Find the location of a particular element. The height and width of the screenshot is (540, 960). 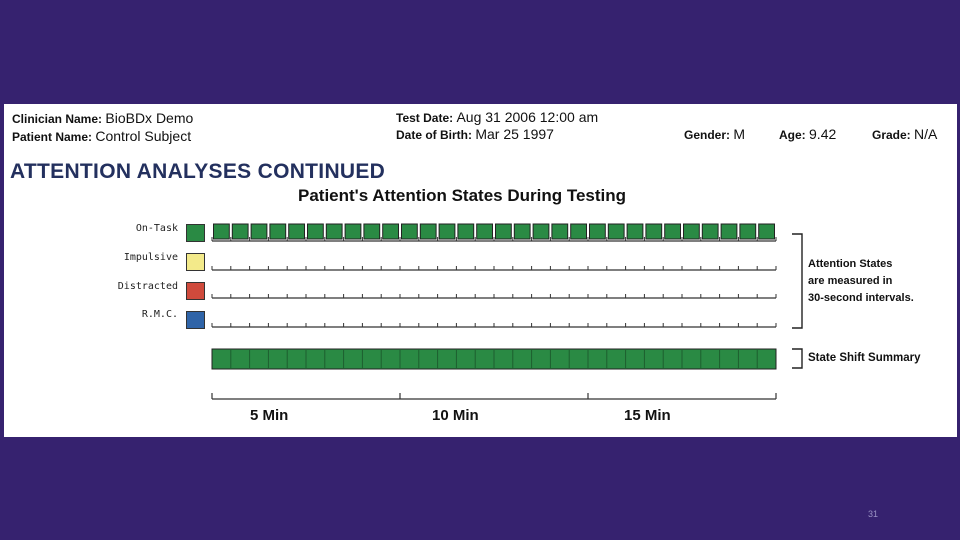

x-tick-10-min: 10 Min is located at coordinates (455, 415).